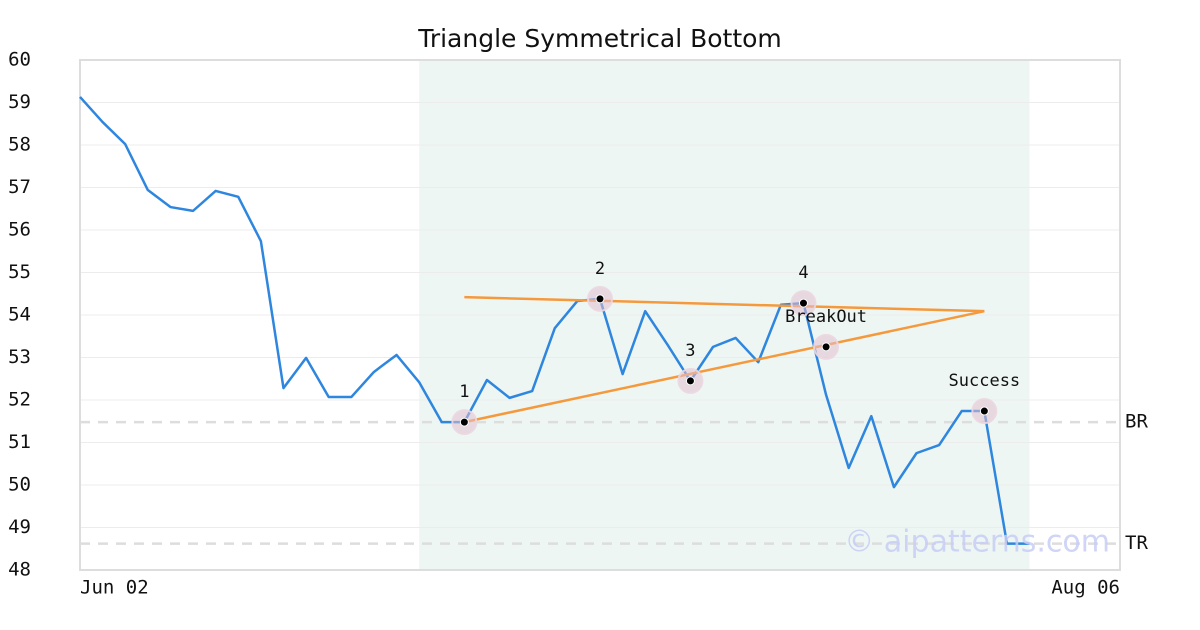 This screenshot has height=630, width=1200. What do you see at coordinates (19, 230) in the screenshot?
I see `y-tick-label: 56` at bounding box center [19, 230].